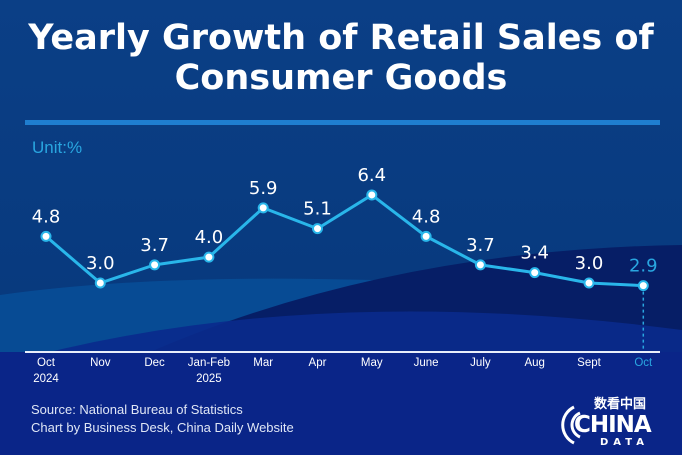  I want to click on unit-label: Unit:%, so click(57, 147).